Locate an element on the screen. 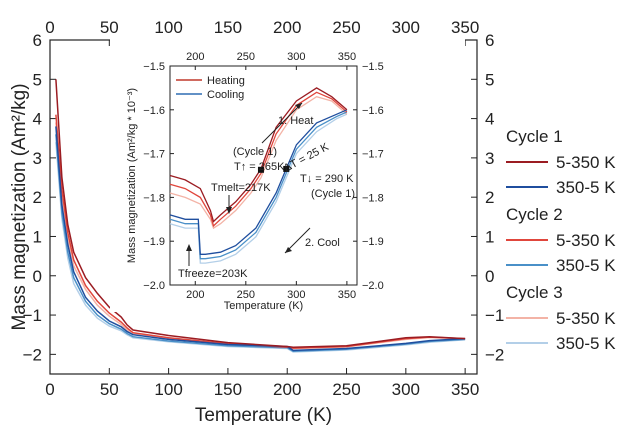  inset-ytick-label-left: −1.9 is located at coordinates (154, 242).